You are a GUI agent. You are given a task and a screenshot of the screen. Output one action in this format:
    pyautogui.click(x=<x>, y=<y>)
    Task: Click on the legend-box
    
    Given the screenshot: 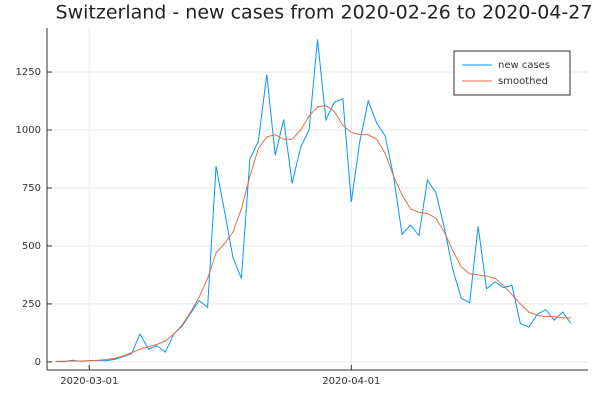 What is the action you would take?
    pyautogui.click(x=512, y=73)
    